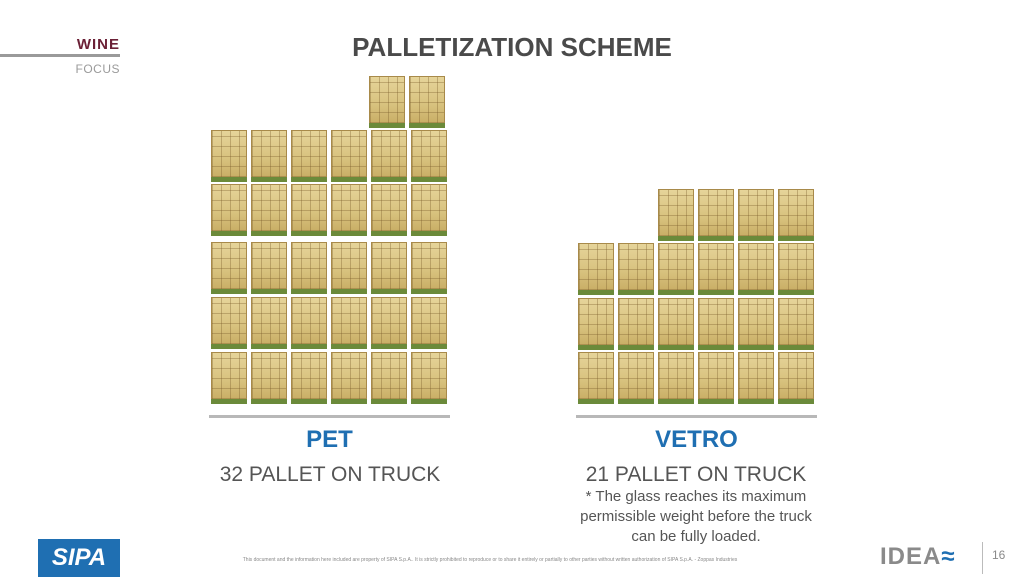 This screenshot has width=1024, height=577. What do you see at coordinates (512, 47) in the screenshot?
I see `page-title: PALLETIZATION SCHEME` at bounding box center [512, 47].